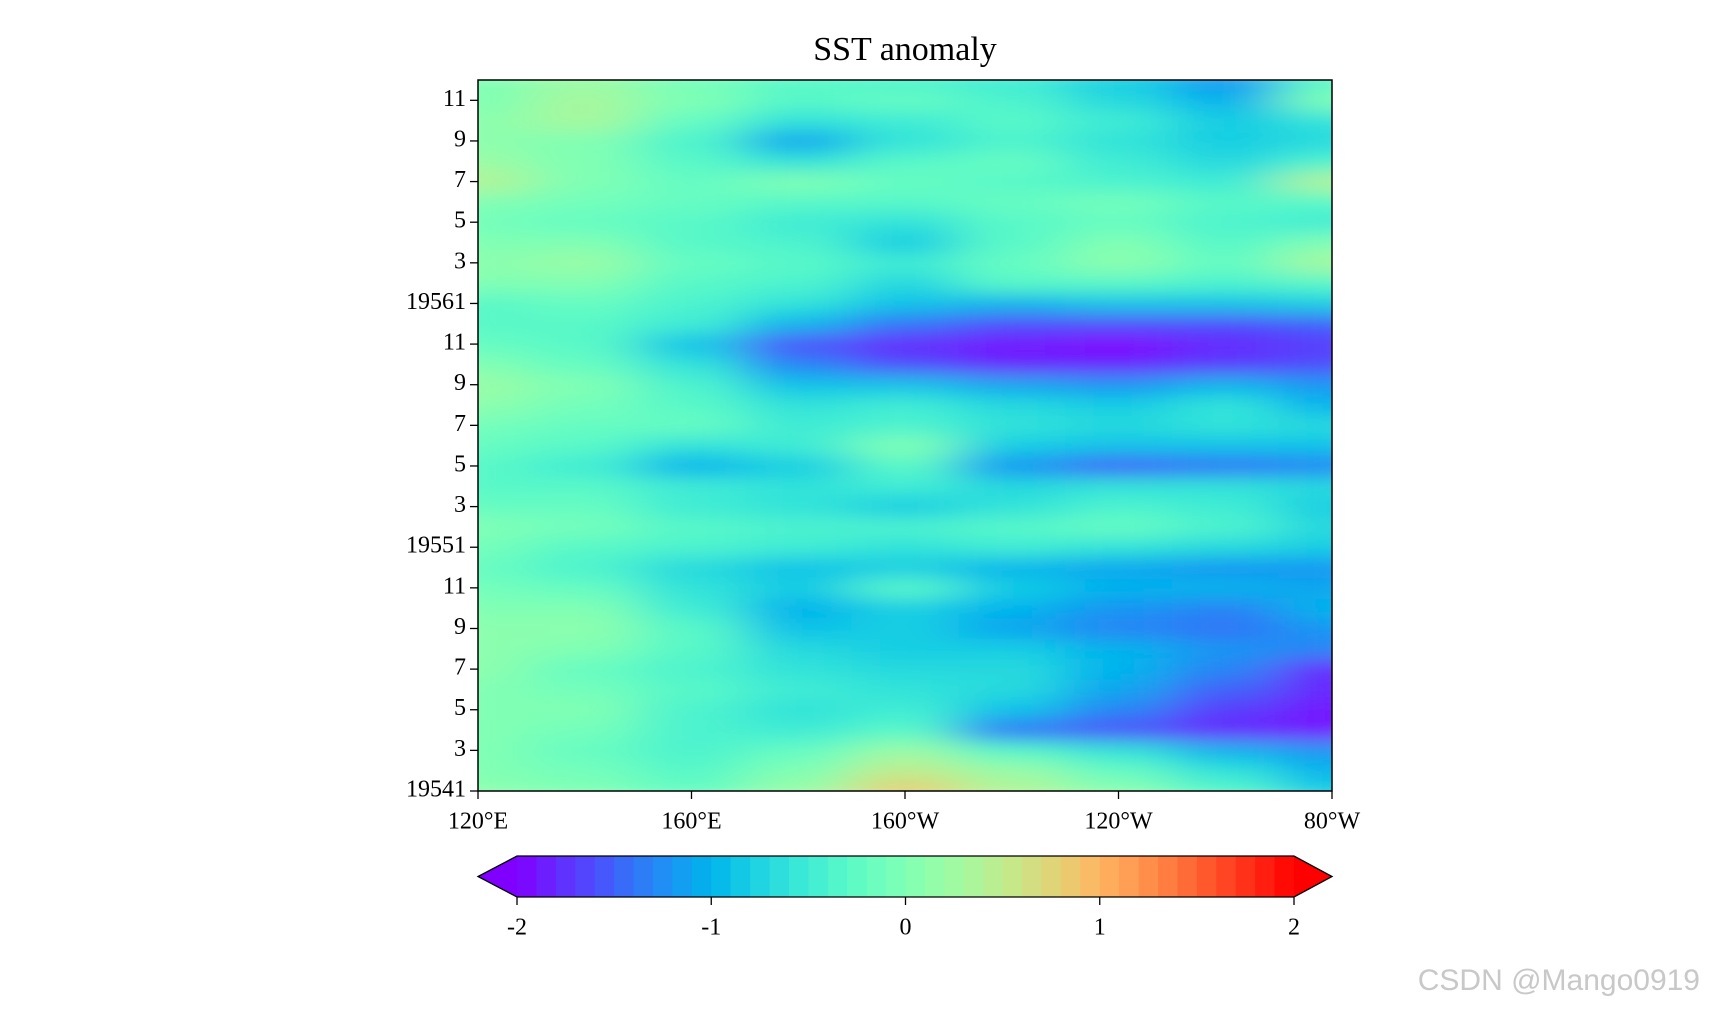 The height and width of the screenshot is (1013, 1709). Describe the element at coordinates (460, 668) in the screenshot. I see `y-tick-label: 7` at that location.